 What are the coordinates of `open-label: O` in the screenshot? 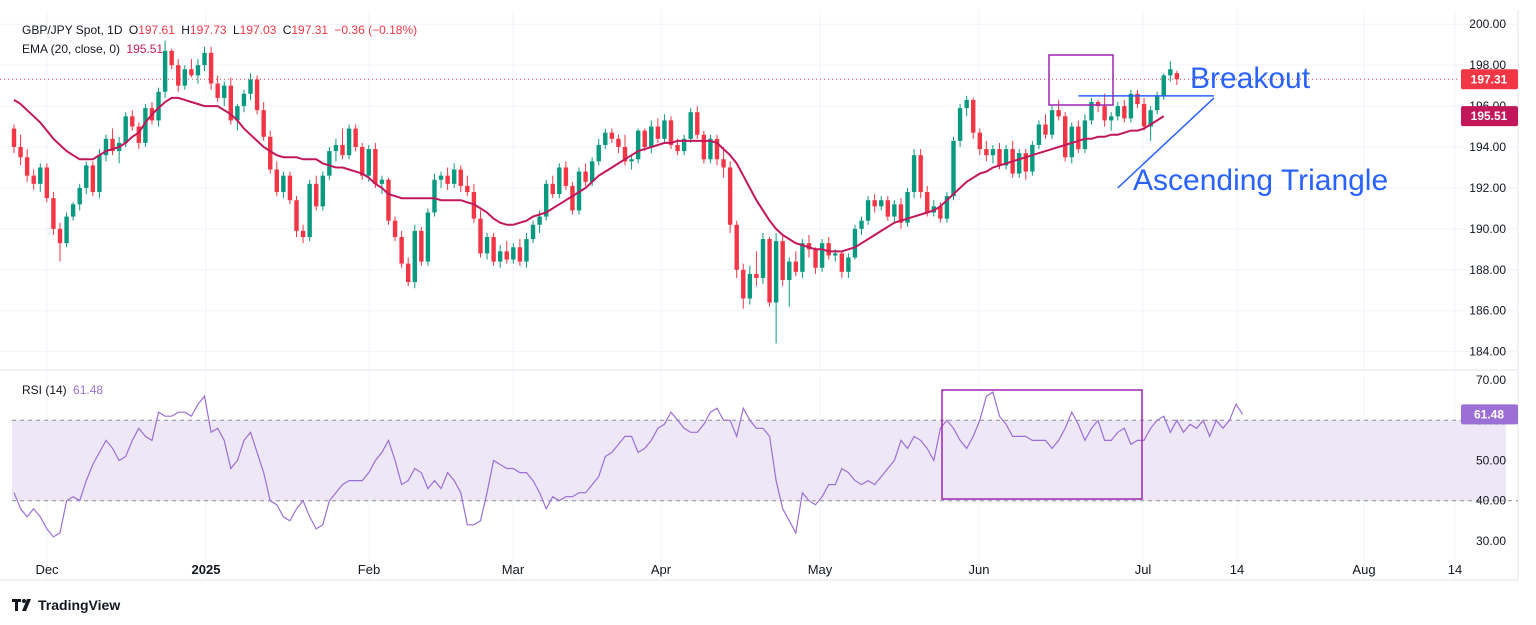 It's located at (133, 30).